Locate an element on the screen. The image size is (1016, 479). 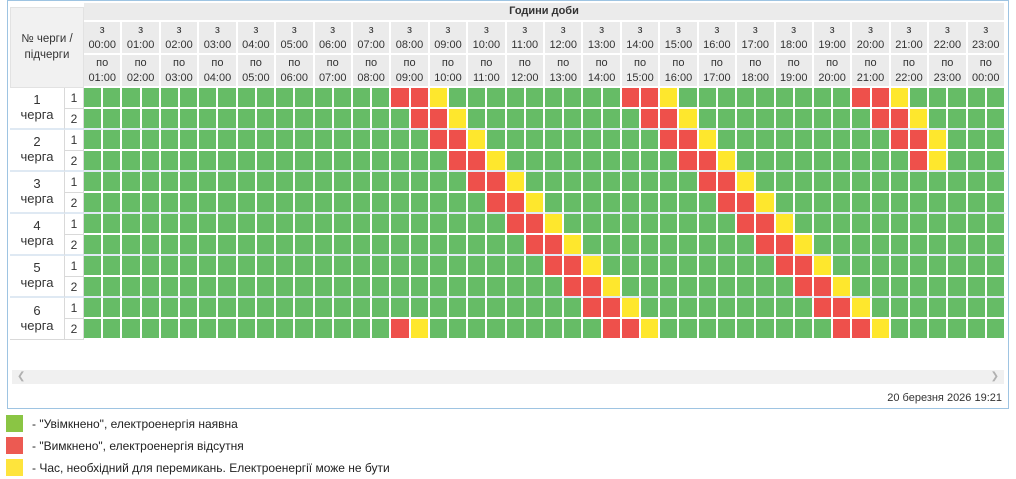
hour-to-cell: по 07:00 is located at coordinates (333, 71).